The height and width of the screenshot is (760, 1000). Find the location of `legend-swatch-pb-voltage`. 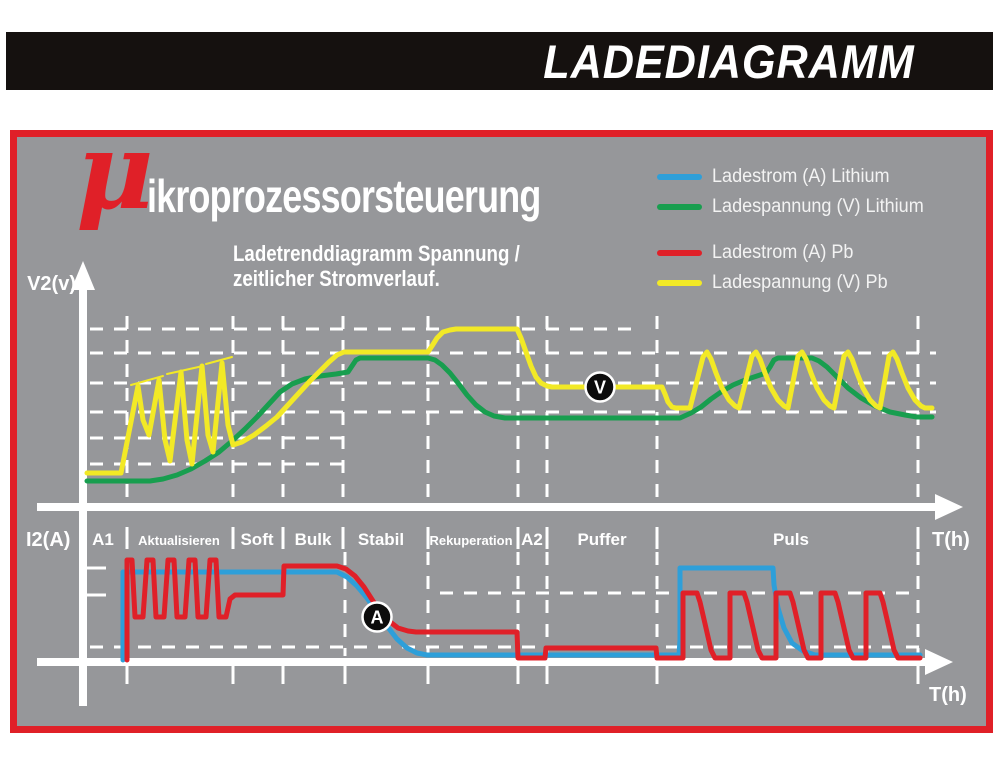

legend-swatch-pb-voltage is located at coordinates (679, 283).